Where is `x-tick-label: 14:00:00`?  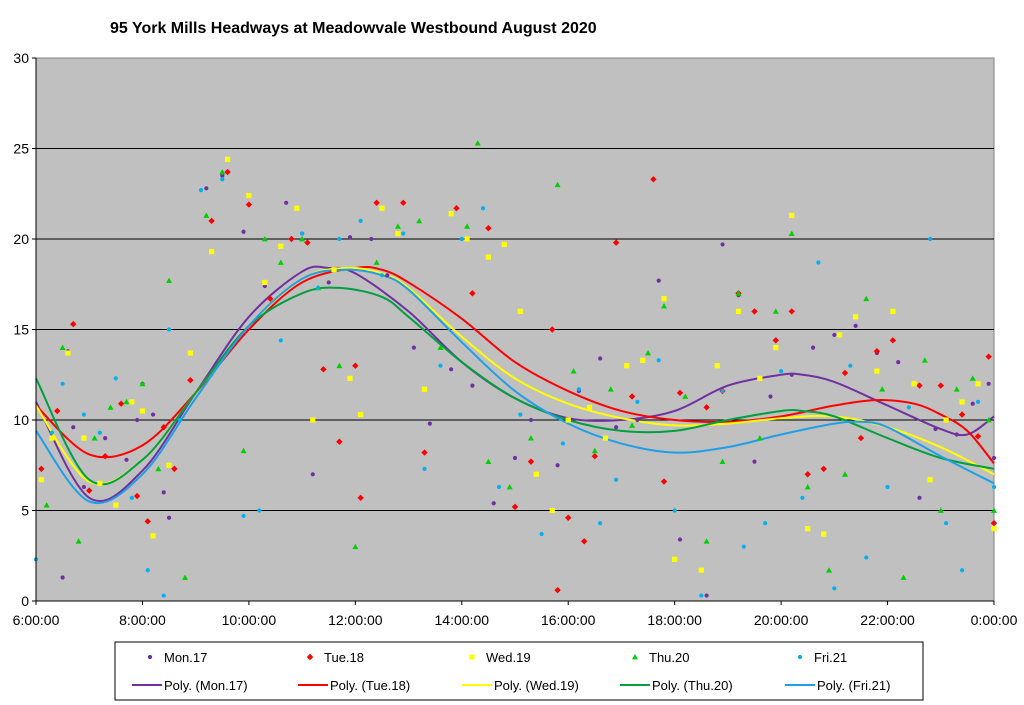 x-tick-label: 14:00:00 is located at coordinates (462, 620).